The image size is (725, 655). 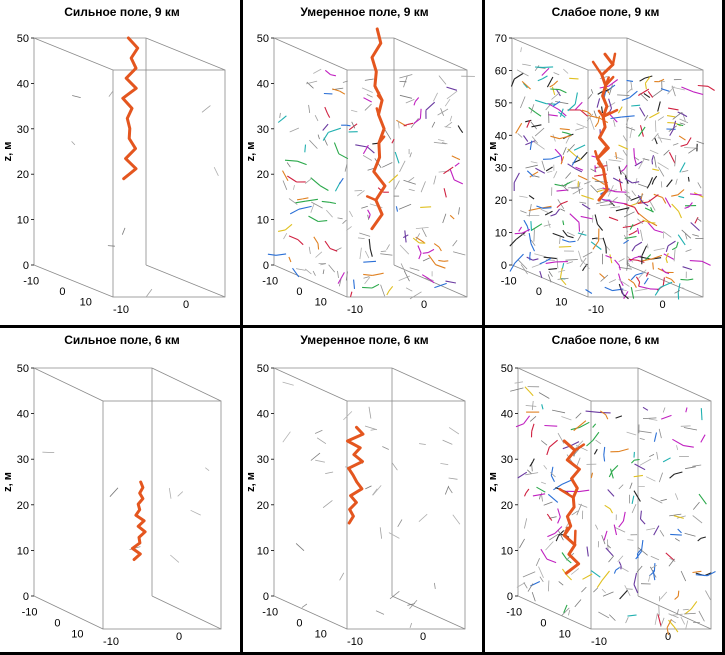 What do you see at coordinates (26, 266) in the screenshot?
I see `z-tick-label: 0` at bounding box center [26, 266].